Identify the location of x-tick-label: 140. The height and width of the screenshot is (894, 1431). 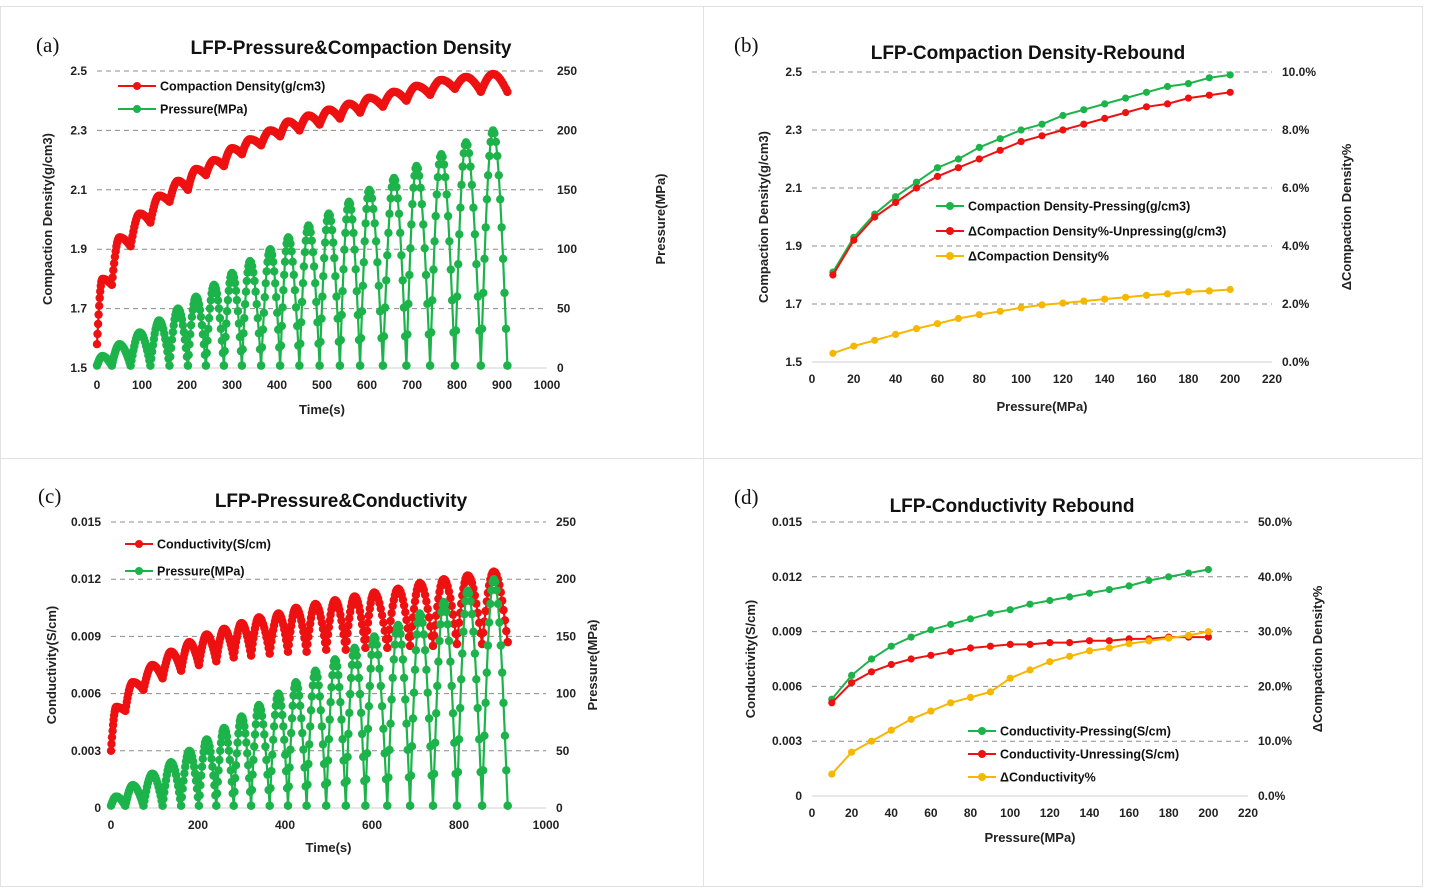
(1105, 379).